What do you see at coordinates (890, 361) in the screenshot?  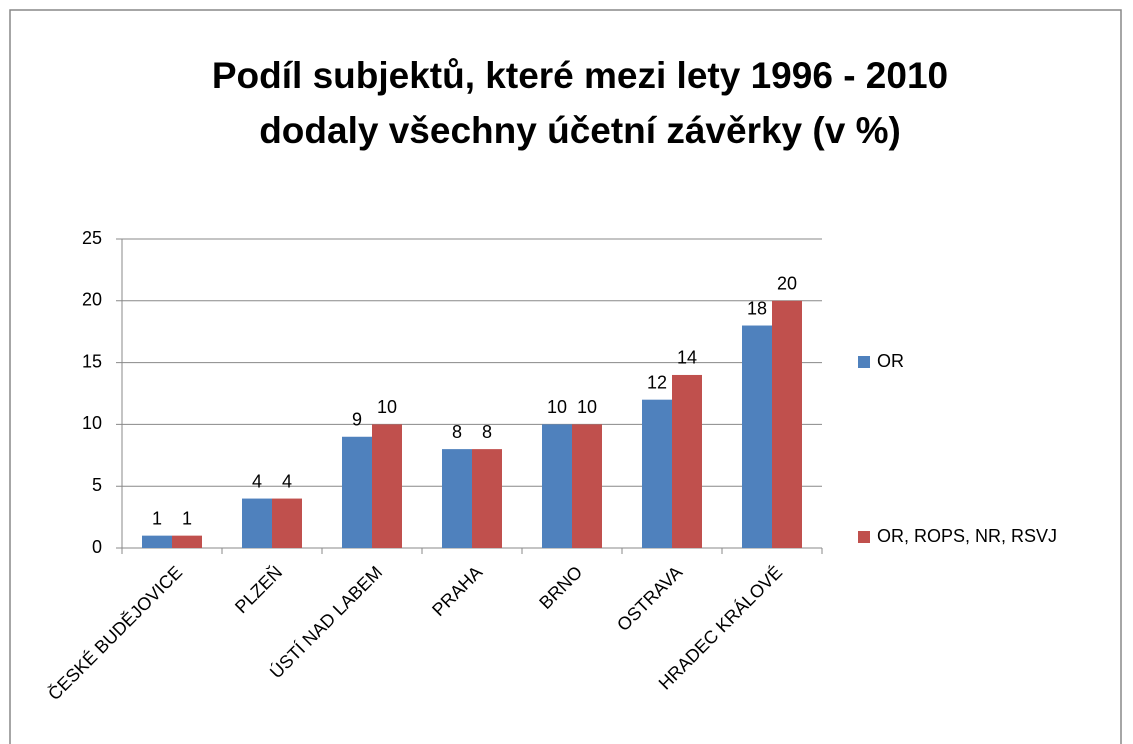 I see `legend-label: OR` at bounding box center [890, 361].